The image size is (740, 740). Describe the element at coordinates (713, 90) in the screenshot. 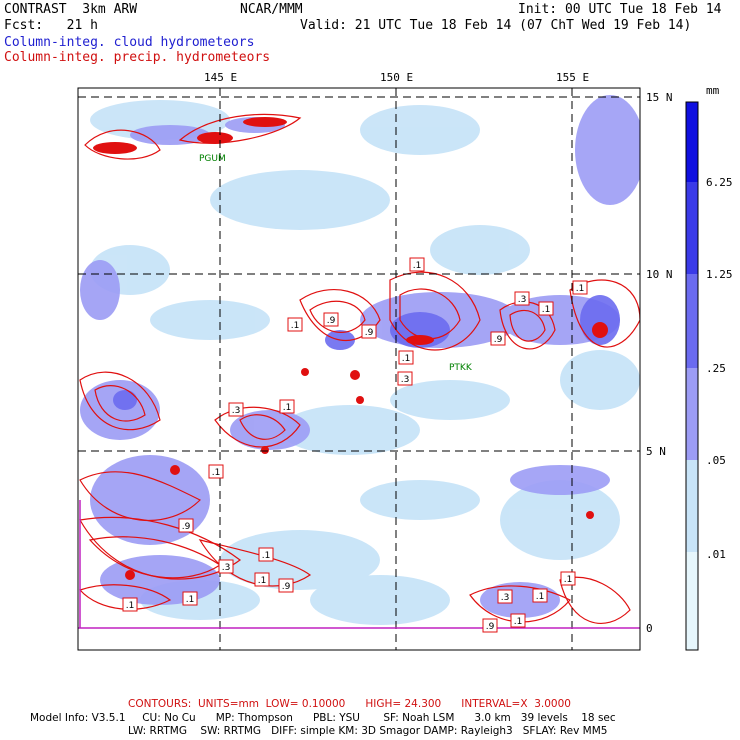

I see `colorbar-unit: mm` at that location.